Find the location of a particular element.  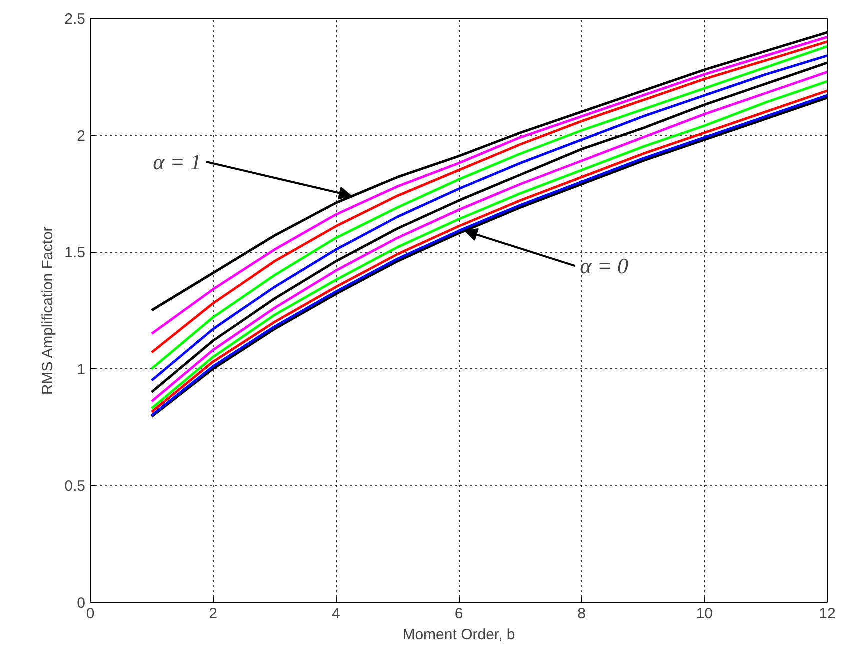

x-tick-label: 10 is located at coordinates (705, 614).